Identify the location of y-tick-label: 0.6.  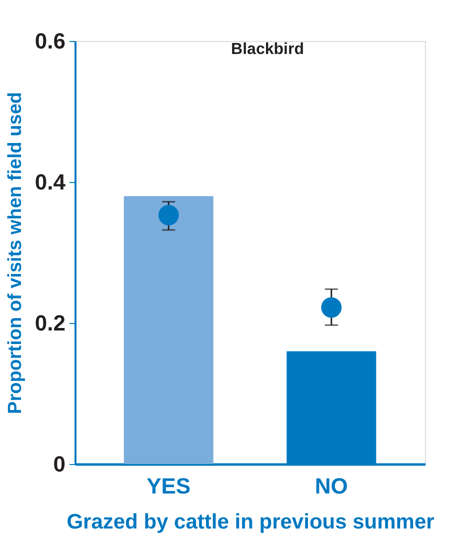
(50, 41).